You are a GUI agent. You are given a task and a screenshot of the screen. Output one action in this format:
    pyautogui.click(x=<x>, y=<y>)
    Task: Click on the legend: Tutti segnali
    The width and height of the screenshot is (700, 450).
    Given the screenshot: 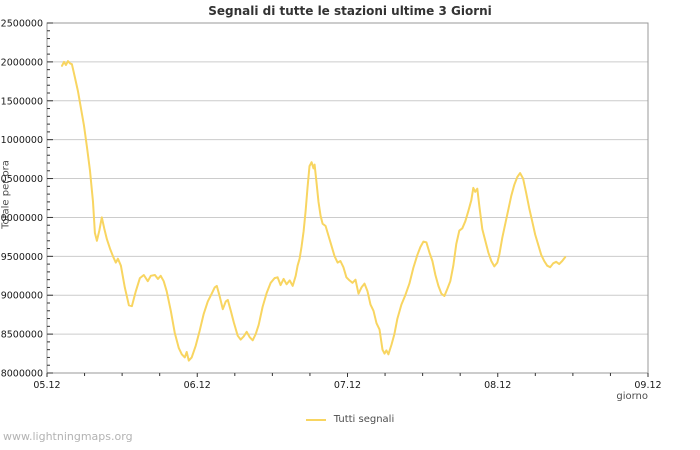 What is the action you would take?
    pyautogui.click(x=350, y=419)
    